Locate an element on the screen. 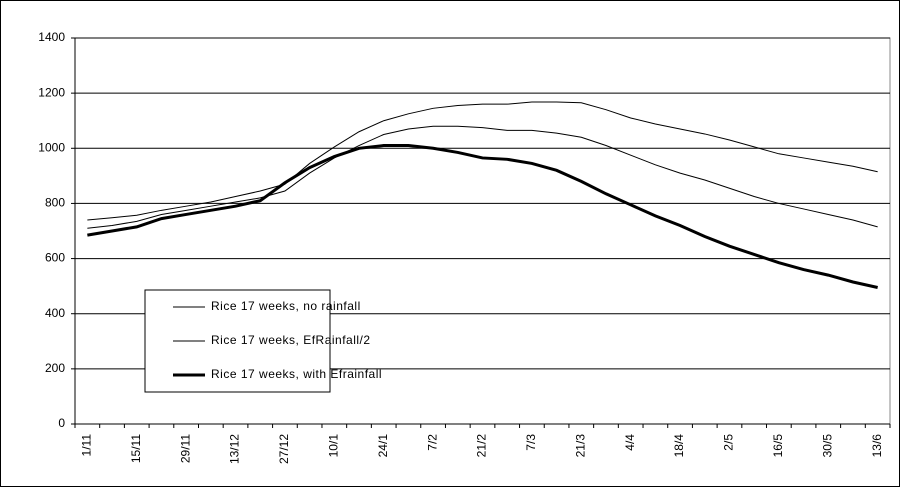 This screenshot has height=492, width=901. x-tick-label: 15/11 is located at coordinates (136, 448).